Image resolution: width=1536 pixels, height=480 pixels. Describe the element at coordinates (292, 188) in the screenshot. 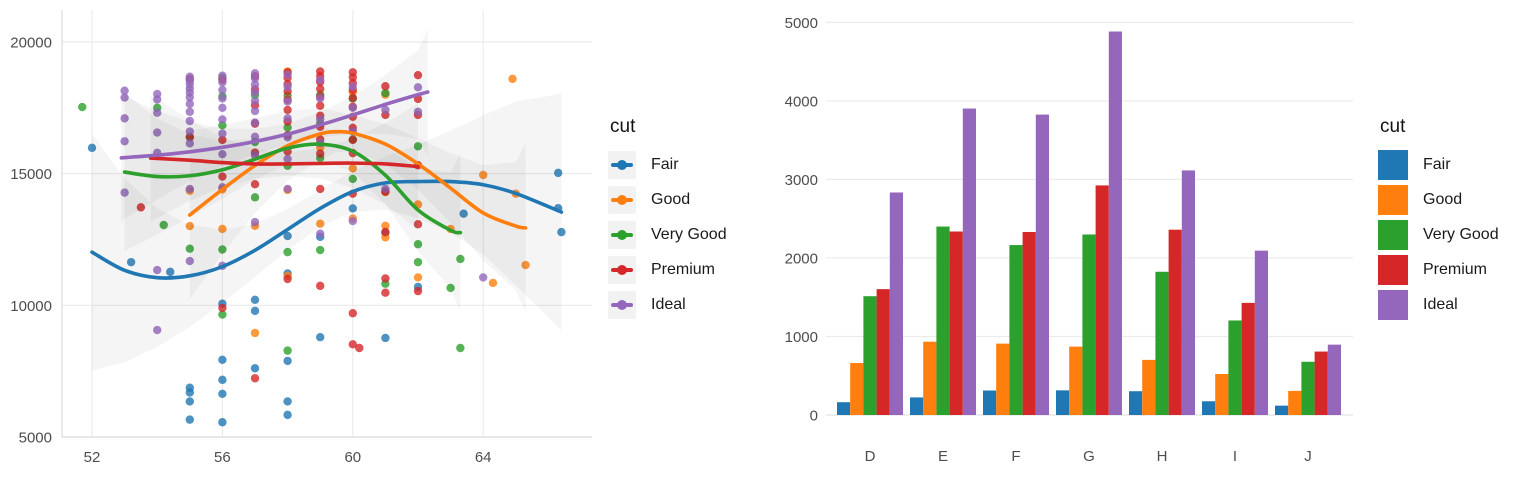

I see `smooth-line-very-good` at that location.